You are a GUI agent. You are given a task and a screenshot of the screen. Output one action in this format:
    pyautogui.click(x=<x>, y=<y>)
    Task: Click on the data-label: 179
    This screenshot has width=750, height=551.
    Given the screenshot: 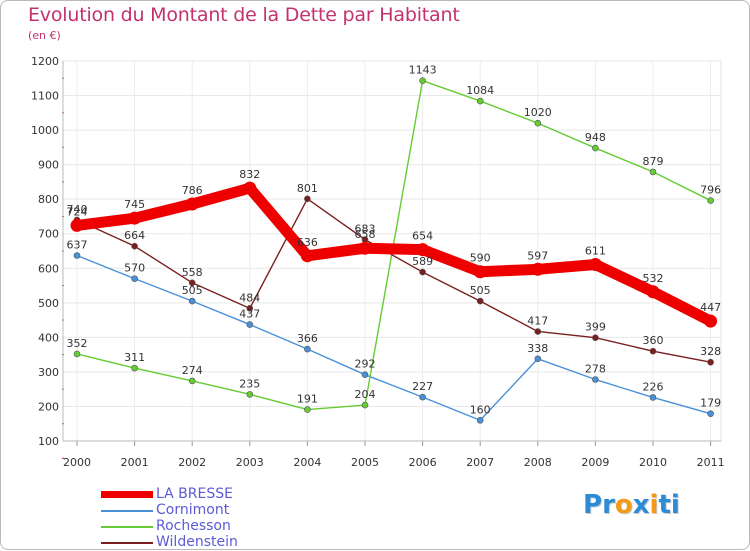 What is the action you would take?
    pyautogui.click(x=710, y=403)
    